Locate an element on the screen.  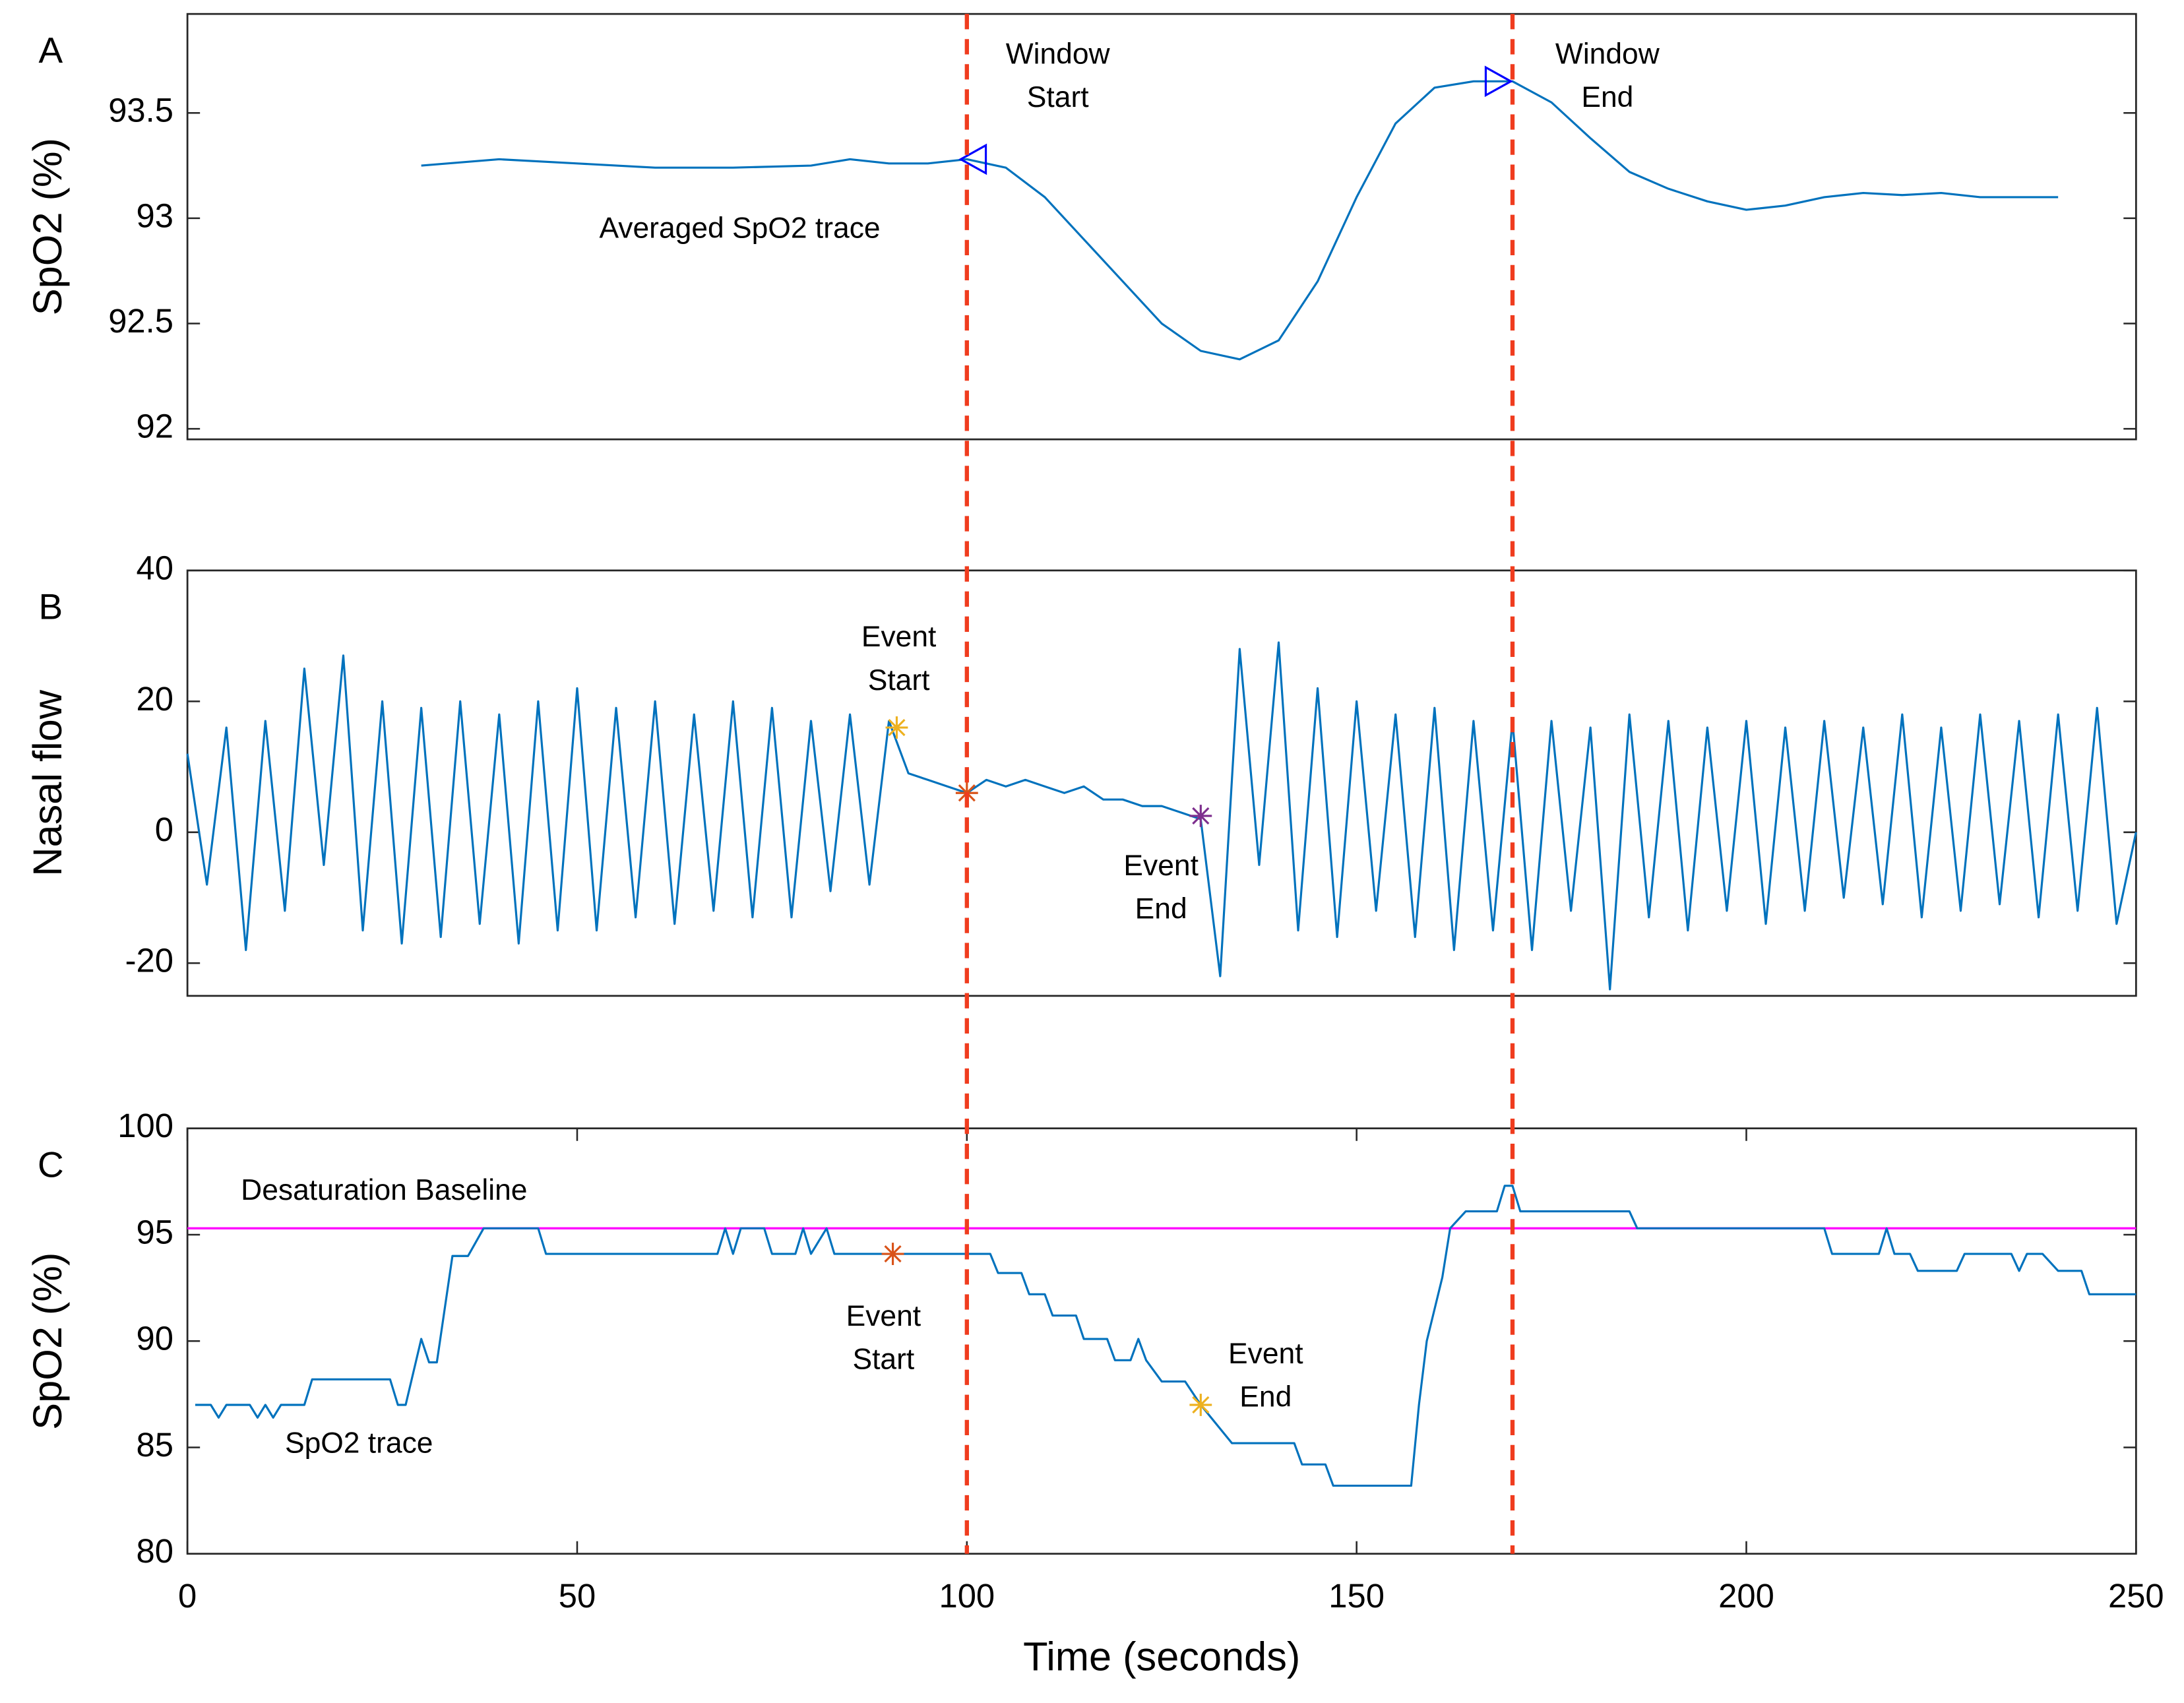
y-tick-label: 90 is located at coordinates (155, 1338).